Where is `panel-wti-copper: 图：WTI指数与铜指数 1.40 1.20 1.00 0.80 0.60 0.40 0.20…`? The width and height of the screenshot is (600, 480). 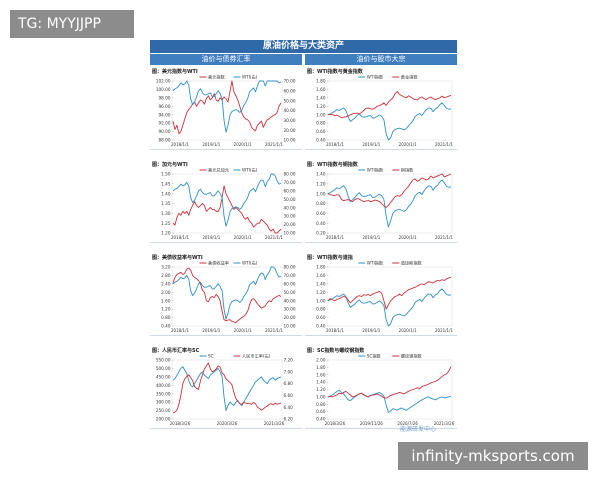
panel-wti-copper: 图：WTI指数与铜指数 1.40 1.20 1.00 0.80 0.60 0.40 0.20… is located at coordinates (381, 201).